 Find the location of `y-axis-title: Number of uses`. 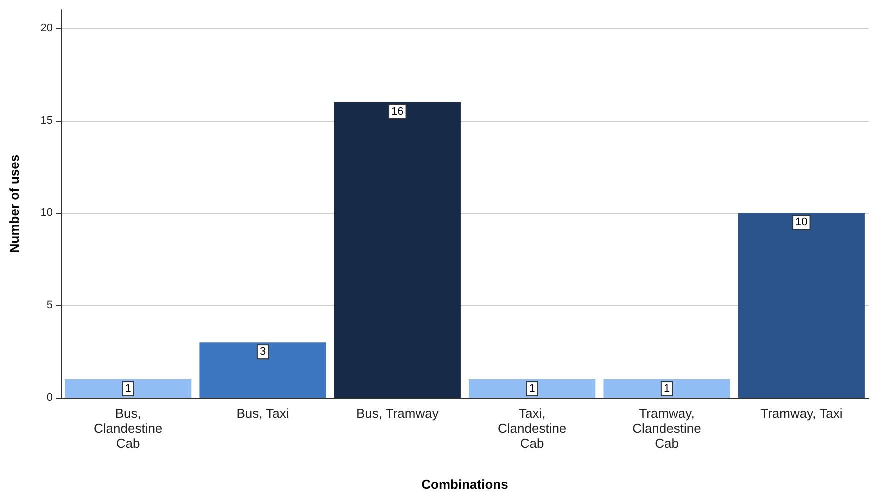

y-axis-title: Number of uses is located at coordinates (14, 204).